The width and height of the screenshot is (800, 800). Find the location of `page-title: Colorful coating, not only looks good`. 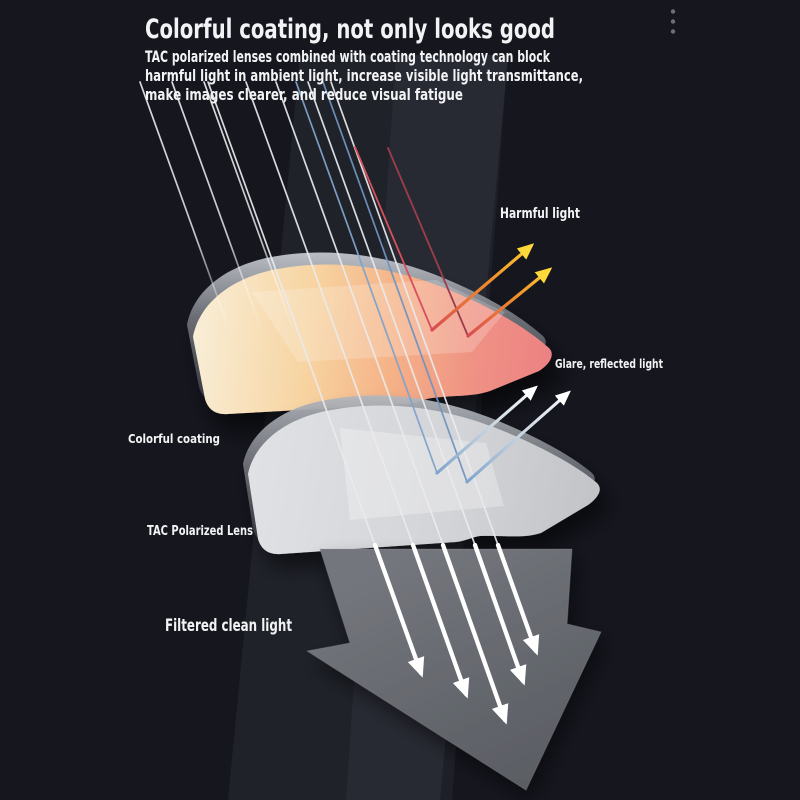

page-title: Colorful coating, not only looks good is located at coordinates (350, 29).